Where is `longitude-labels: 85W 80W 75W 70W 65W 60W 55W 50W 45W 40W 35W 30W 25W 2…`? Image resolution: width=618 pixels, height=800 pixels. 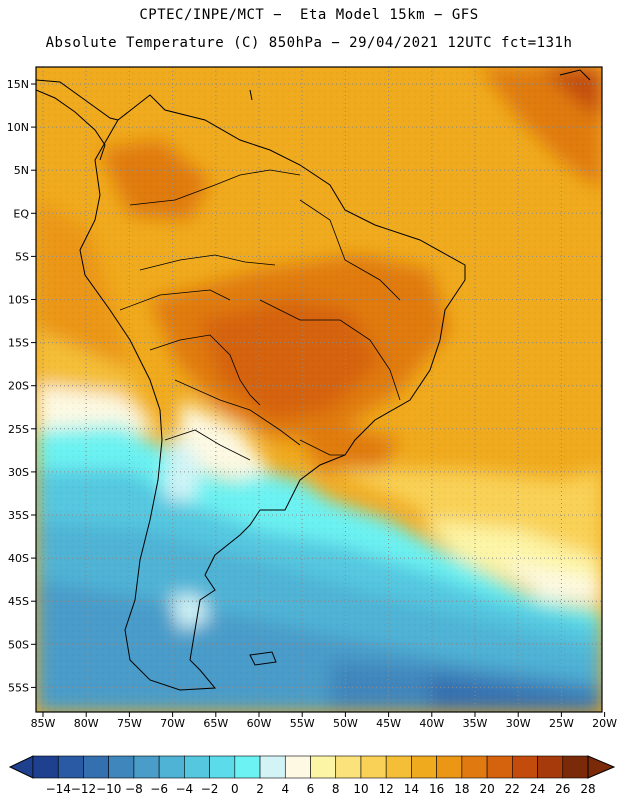
longitude-labels: 85W 80W 75W 70W 65W 60W 55W 50W 45W 40W 35W 30W 25W 2… is located at coordinates (324, 721).